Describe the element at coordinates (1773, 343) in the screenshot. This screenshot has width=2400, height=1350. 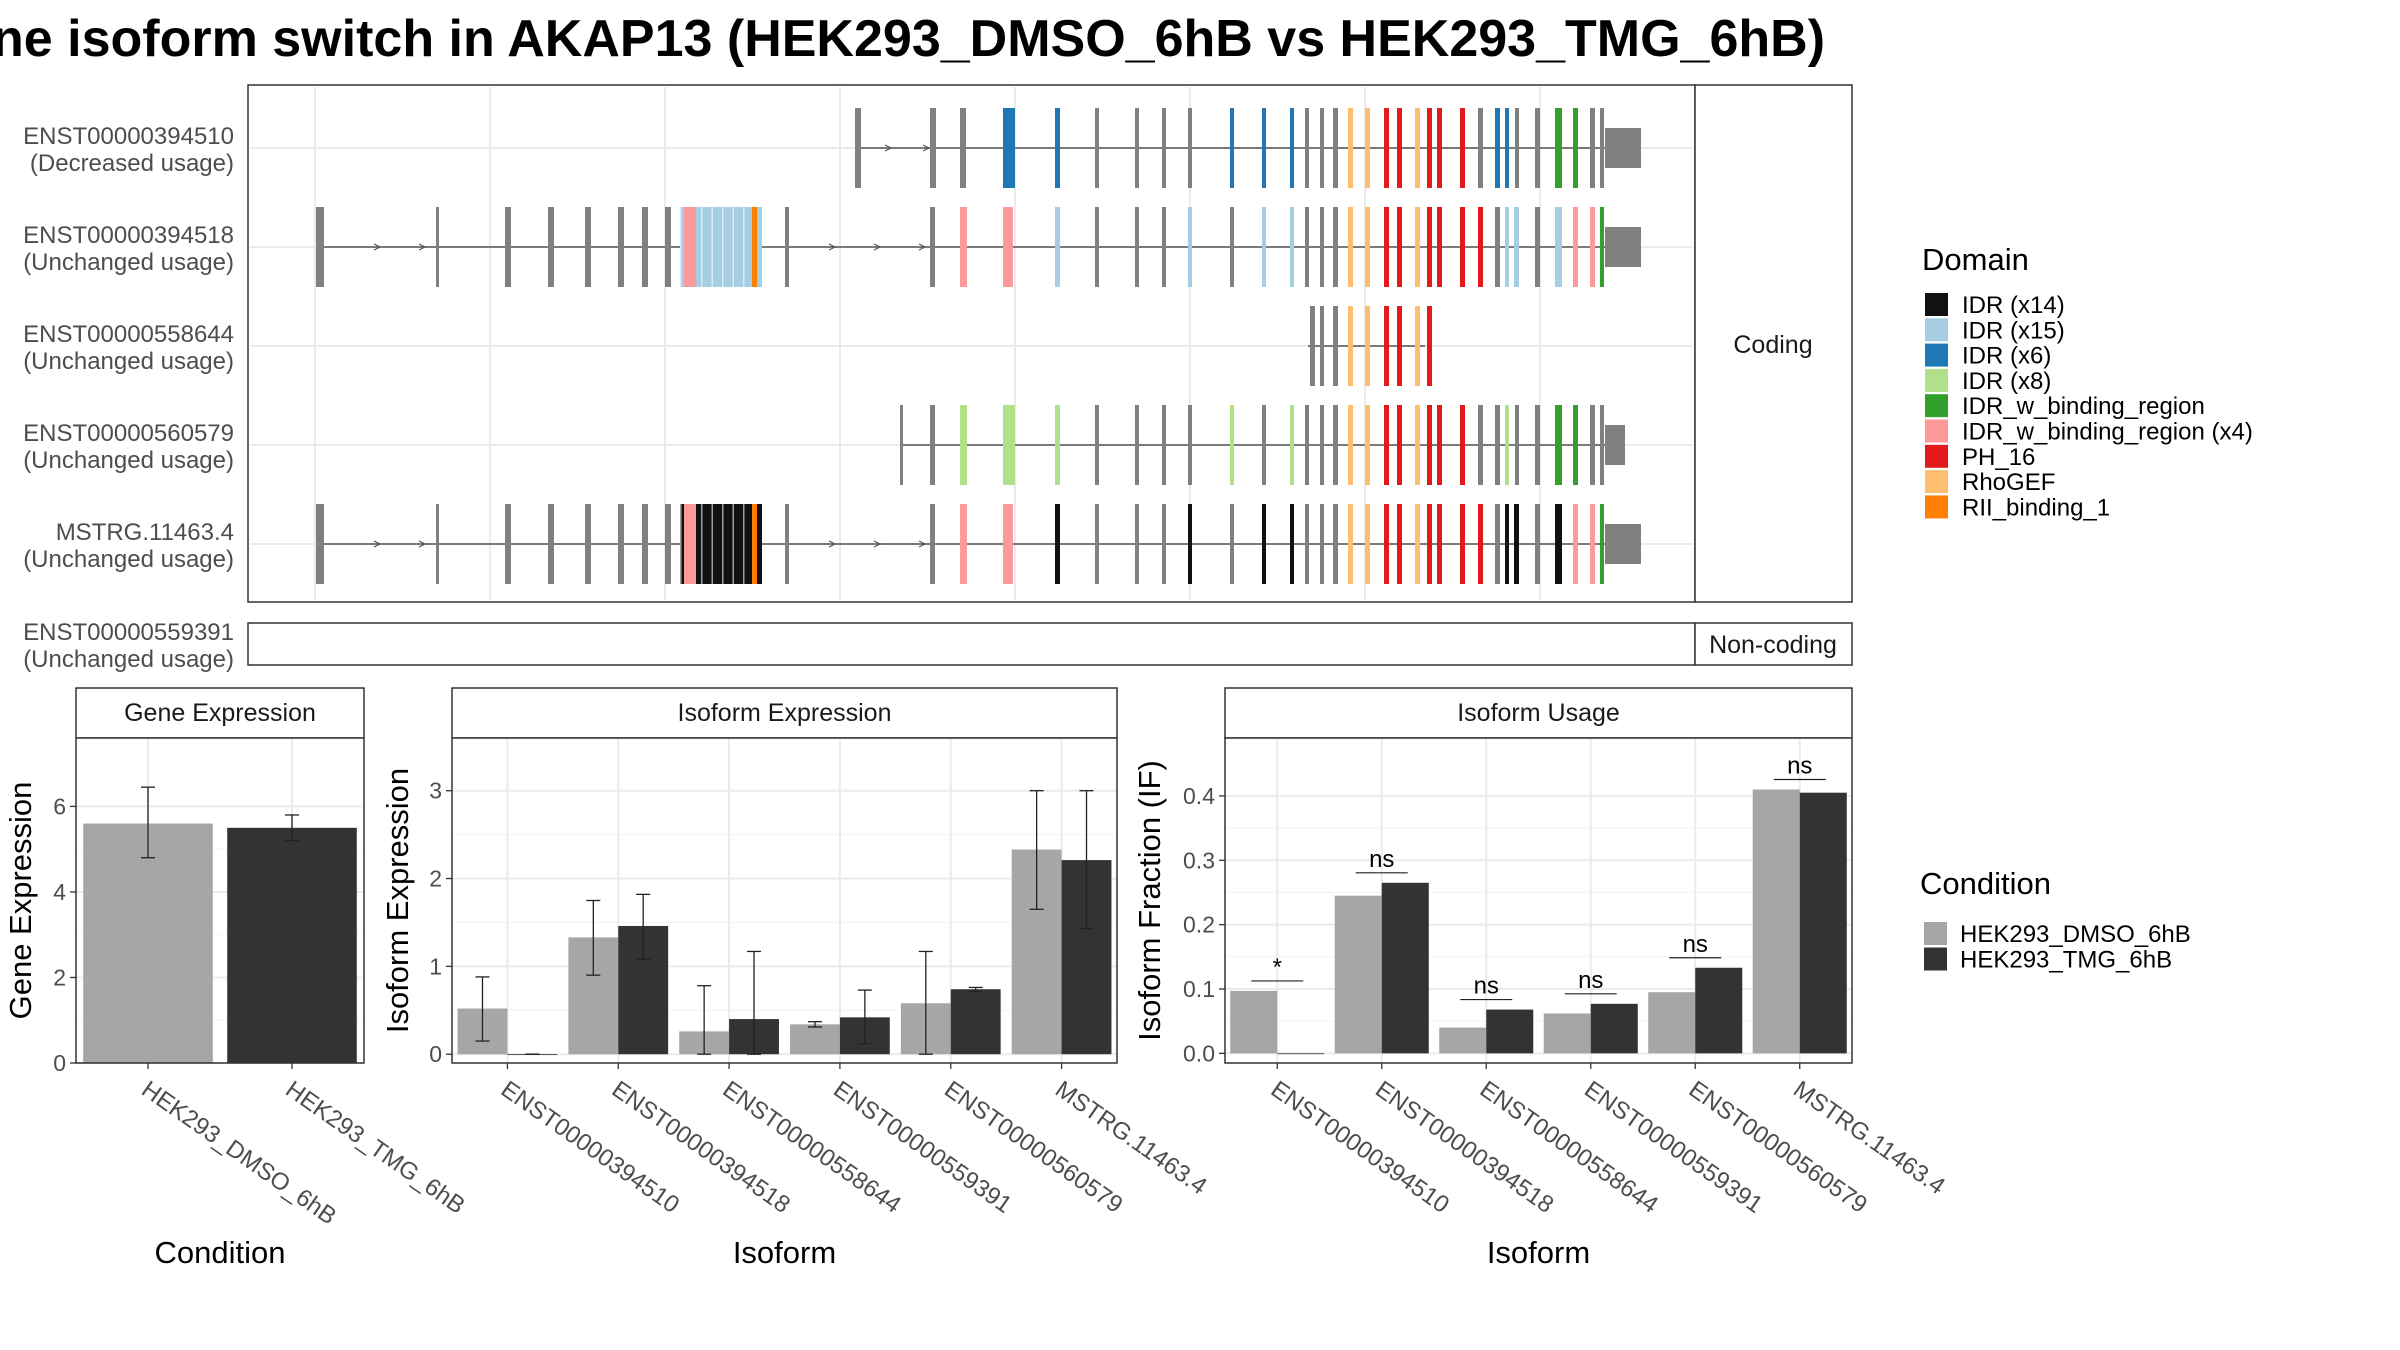
I see `coding-strip` at that location.